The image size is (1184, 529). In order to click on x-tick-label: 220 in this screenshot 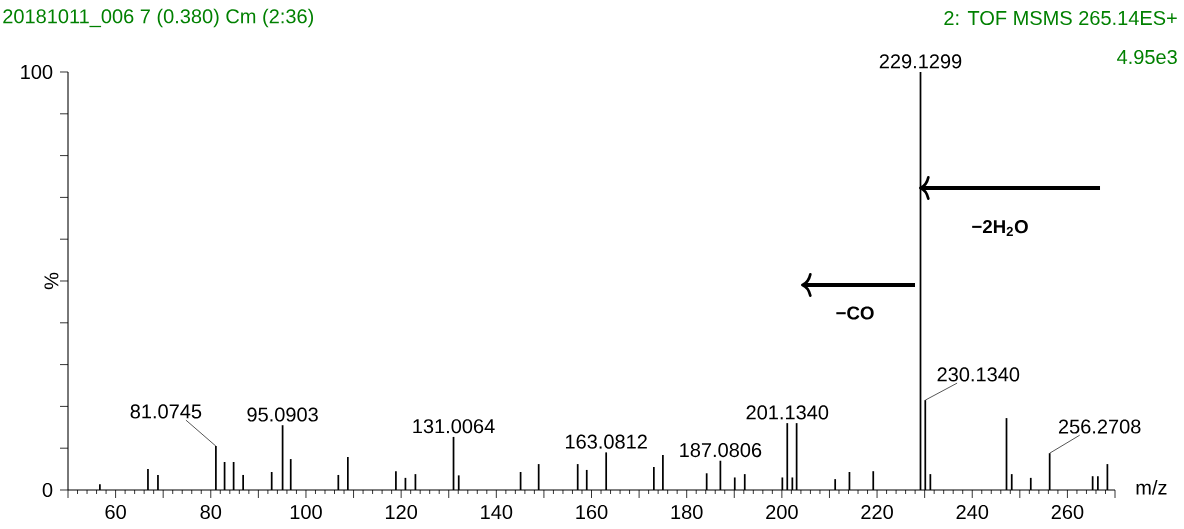, I will do `click(877, 512)`.